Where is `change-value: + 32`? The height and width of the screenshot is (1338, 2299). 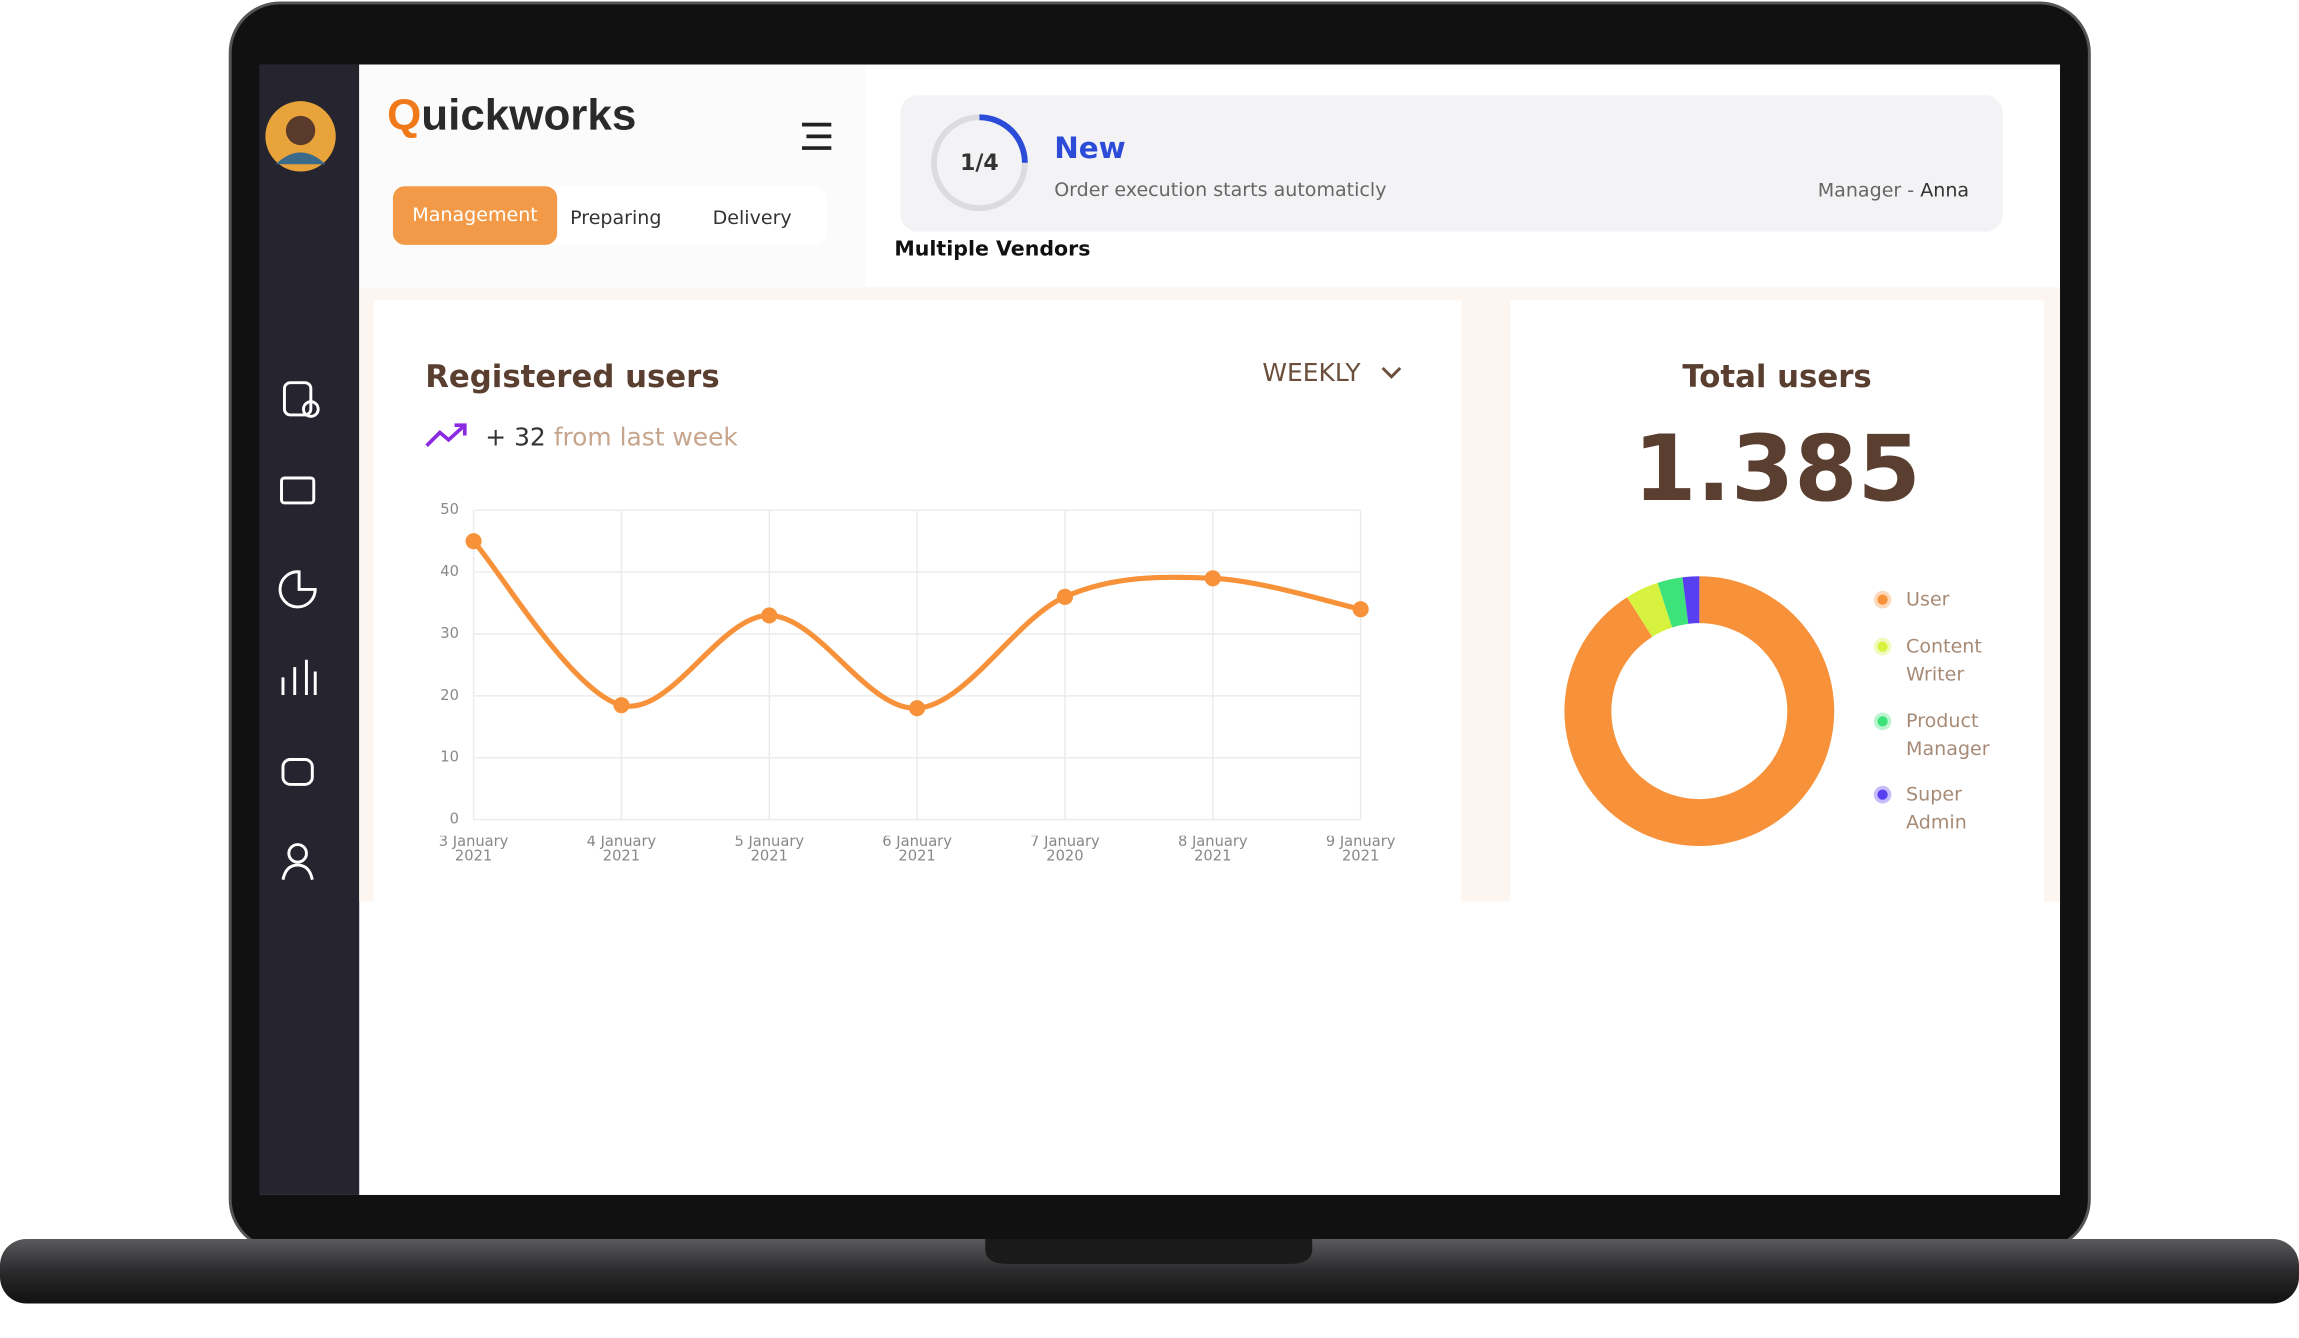
change-value: + 32 is located at coordinates (515, 436).